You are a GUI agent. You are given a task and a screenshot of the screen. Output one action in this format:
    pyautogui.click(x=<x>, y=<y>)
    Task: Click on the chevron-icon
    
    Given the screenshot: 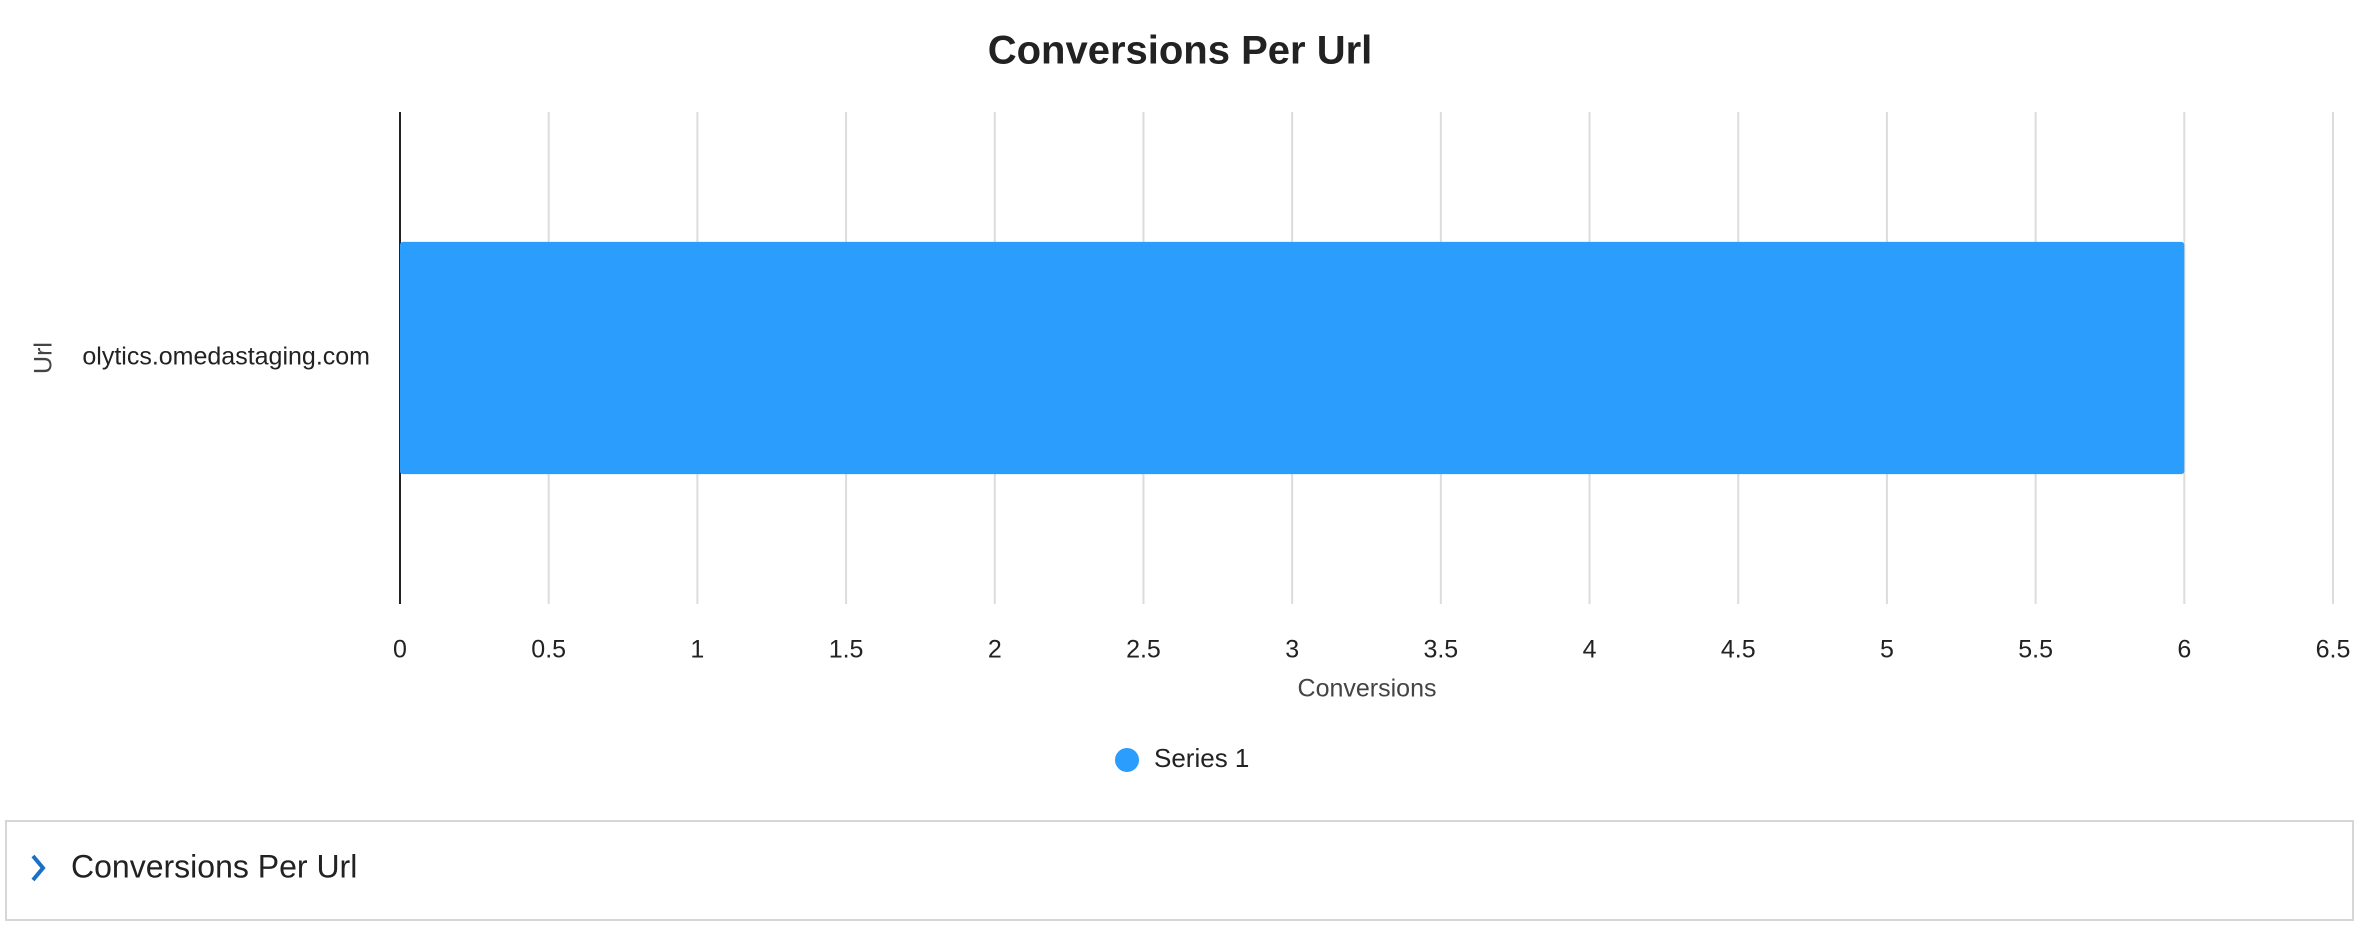 What is the action you would take?
    pyautogui.click(x=38, y=868)
    